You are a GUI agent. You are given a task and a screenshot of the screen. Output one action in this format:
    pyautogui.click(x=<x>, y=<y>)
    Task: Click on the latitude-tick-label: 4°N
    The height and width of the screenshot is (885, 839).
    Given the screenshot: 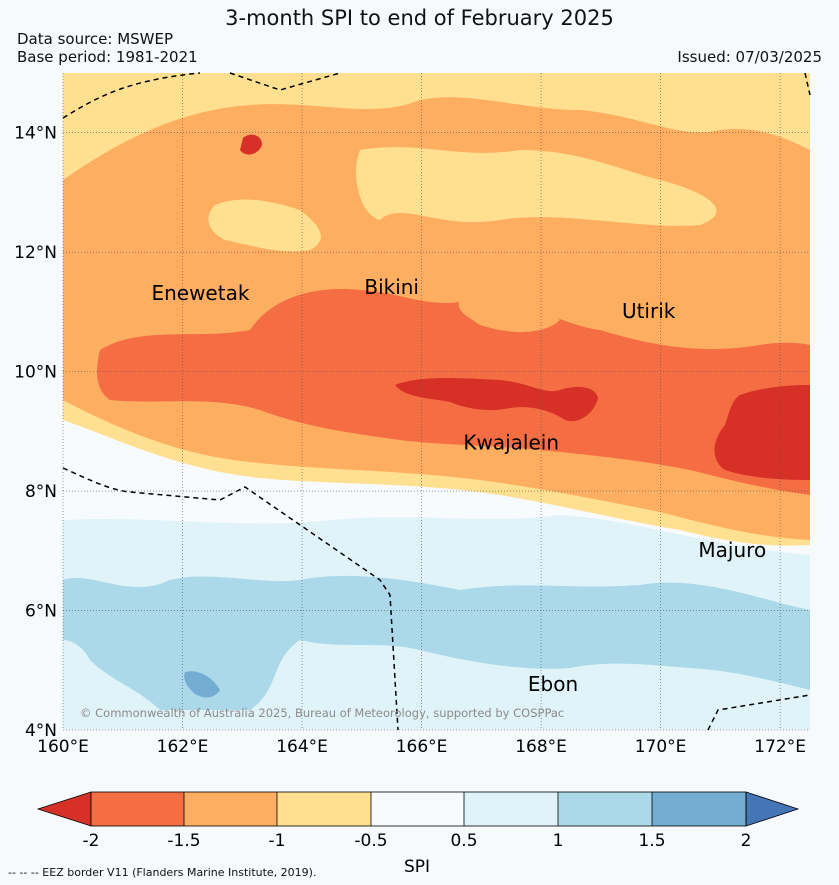 What is the action you would take?
    pyautogui.click(x=41, y=731)
    